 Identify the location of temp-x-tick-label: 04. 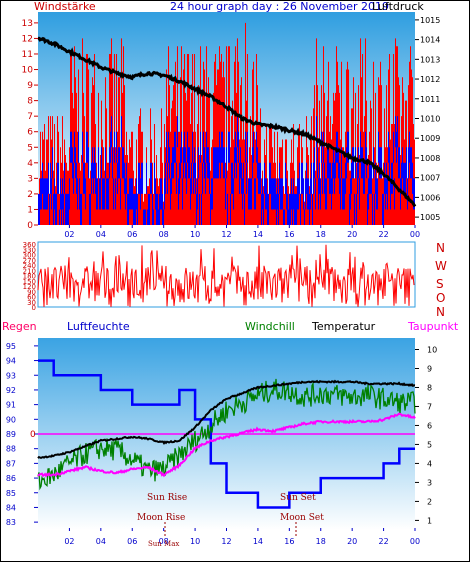
(101, 541).